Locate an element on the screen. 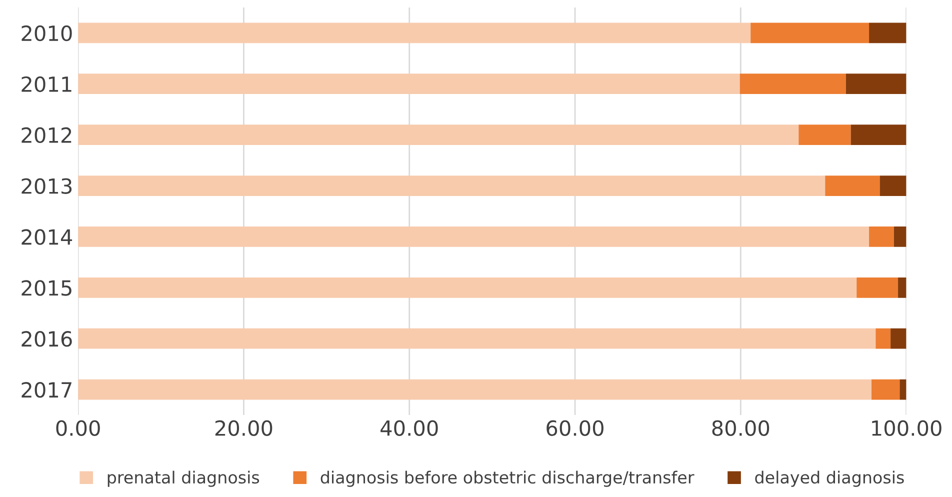 The image size is (952, 497). x-tick-label: 80.00 is located at coordinates (741, 428).